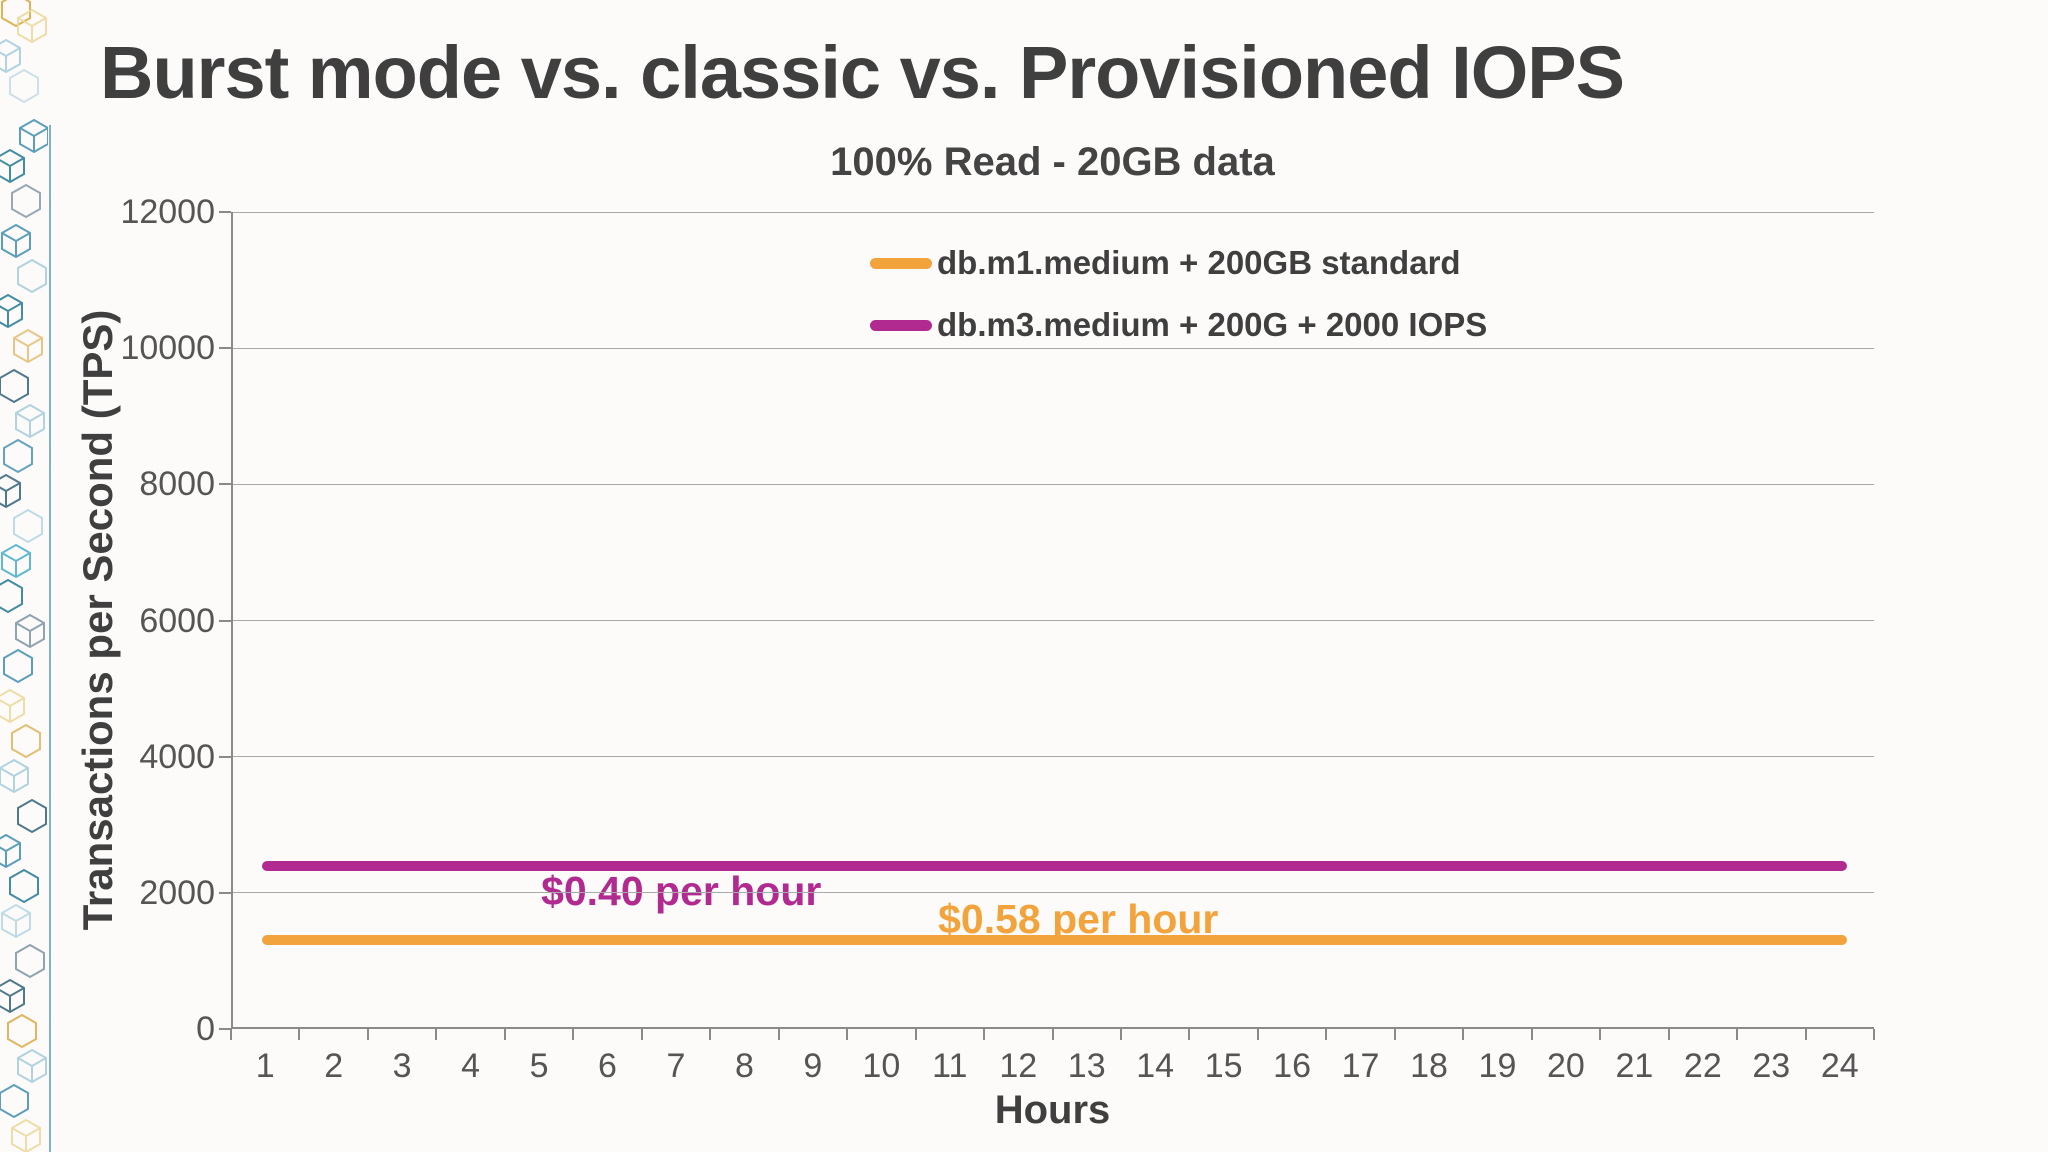 This screenshot has height=1152, width=2048. I want to click on annotation-price-piops: $0.40 per hour, so click(681, 890).